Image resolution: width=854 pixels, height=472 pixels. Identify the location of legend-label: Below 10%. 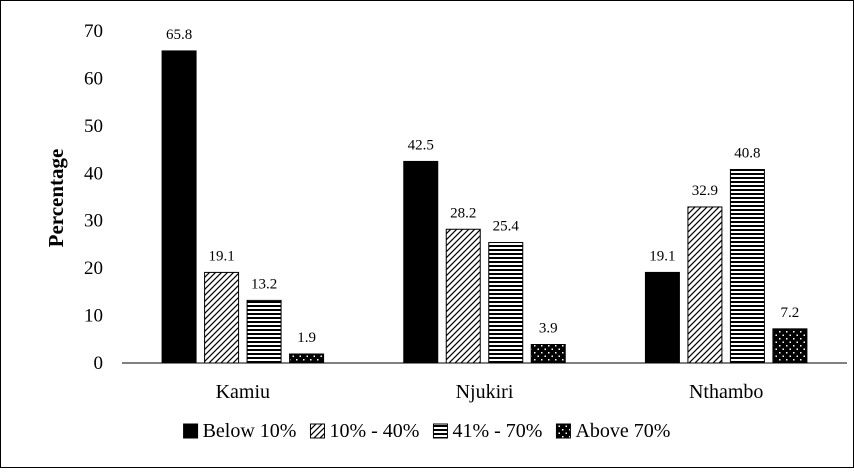
(250, 431).